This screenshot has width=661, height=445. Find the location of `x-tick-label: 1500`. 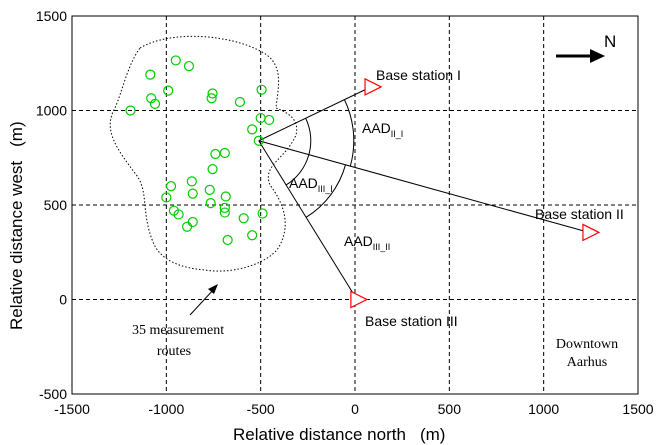

x-tick-label: 1500 is located at coordinates (637, 409).